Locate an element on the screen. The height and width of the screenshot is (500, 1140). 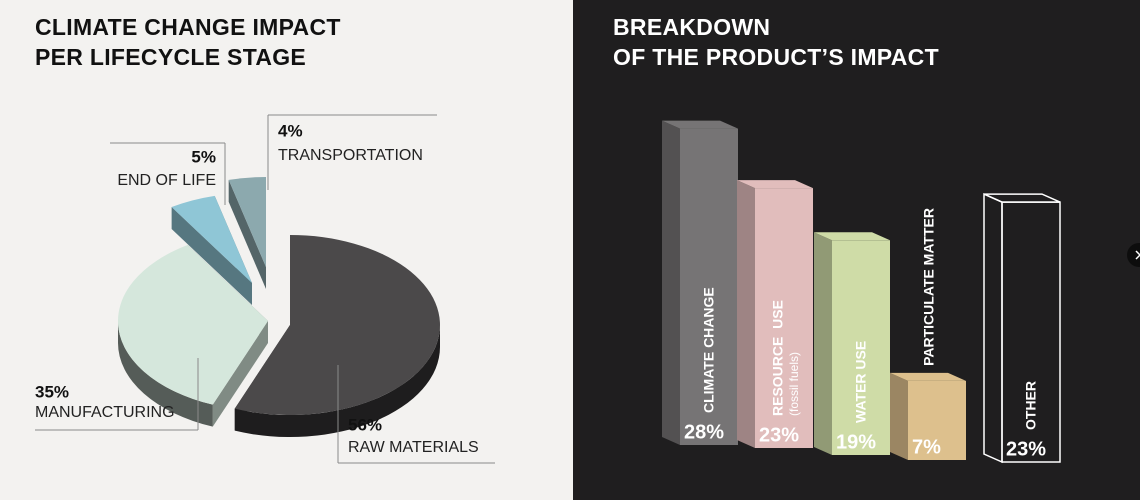
value-label: 5% is located at coordinates (203, 156).